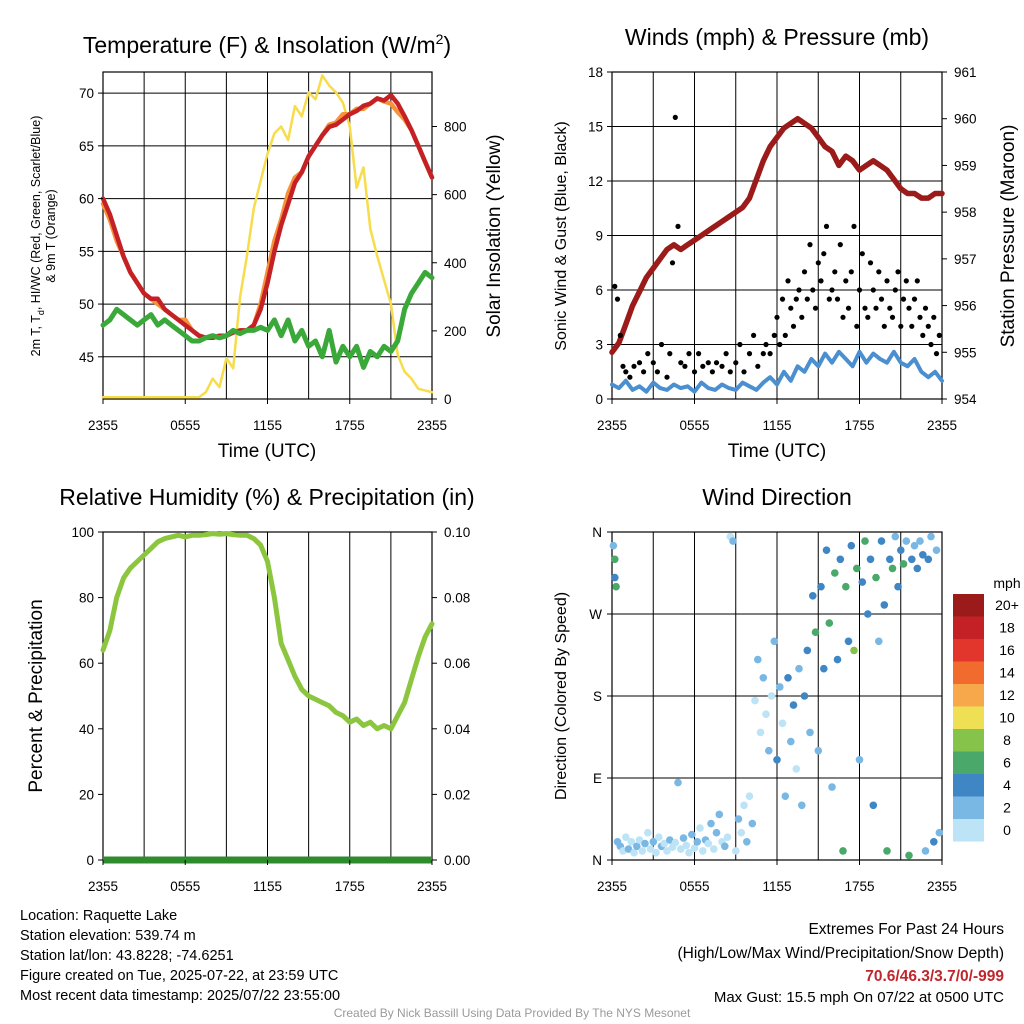 Image resolution: width=1024 pixels, height=1024 pixels. Describe the element at coordinates (858, 997) in the screenshot. I see `max-gust-text: Max Gust: 15.5 mph On 07/22 at 0500 UTC` at that location.